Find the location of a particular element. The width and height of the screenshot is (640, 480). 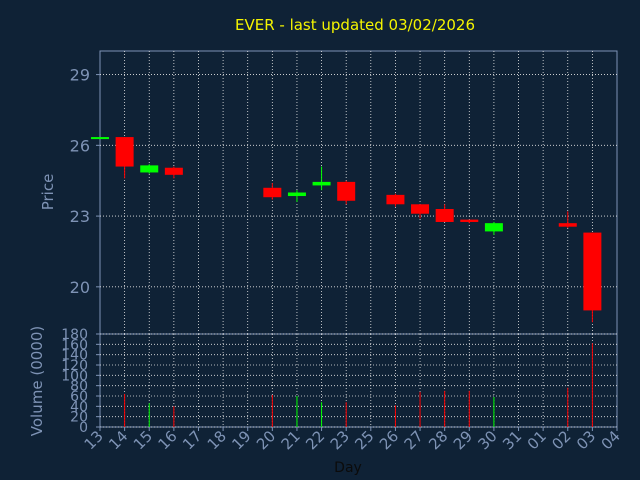

volume-y-tick-label: 180 is located at coordinates (74, 335).